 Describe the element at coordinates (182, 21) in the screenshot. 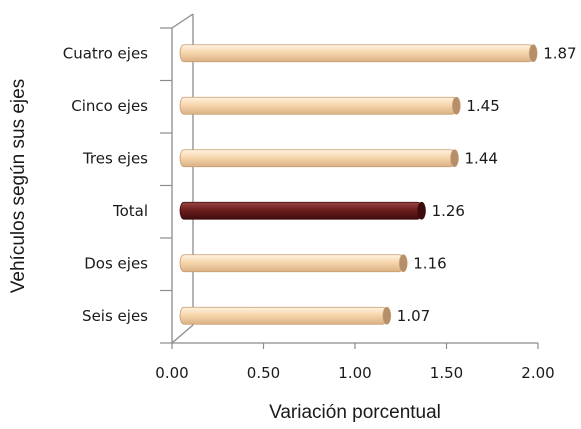

I see `wall-top-edge` at that location.